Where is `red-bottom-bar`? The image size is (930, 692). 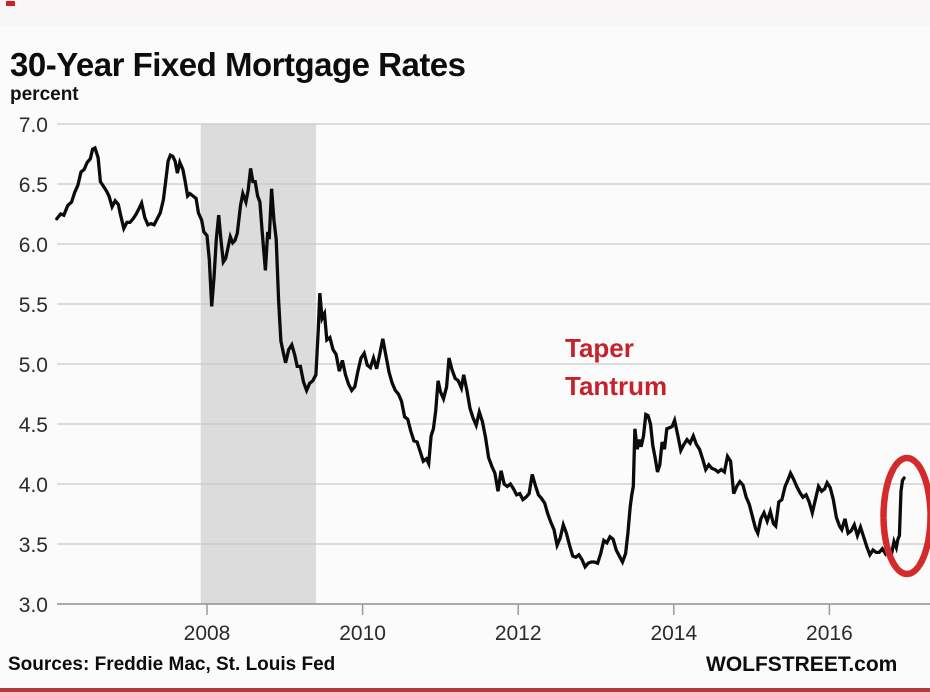
red-bottom-bar is located at coordinates (465, 690).